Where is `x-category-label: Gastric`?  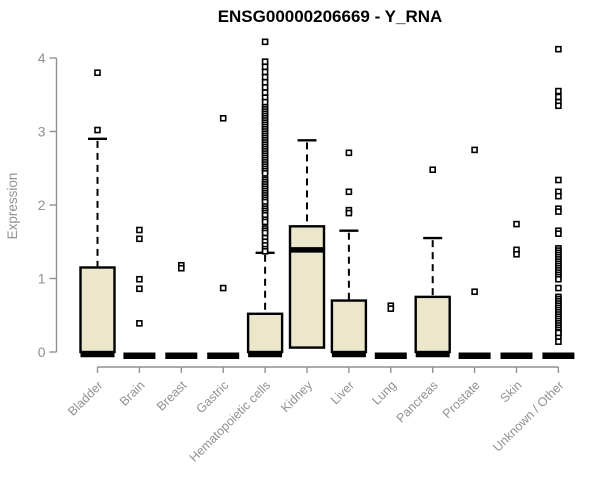 x-category-label: Gastric is located at coordinates (212, 397).